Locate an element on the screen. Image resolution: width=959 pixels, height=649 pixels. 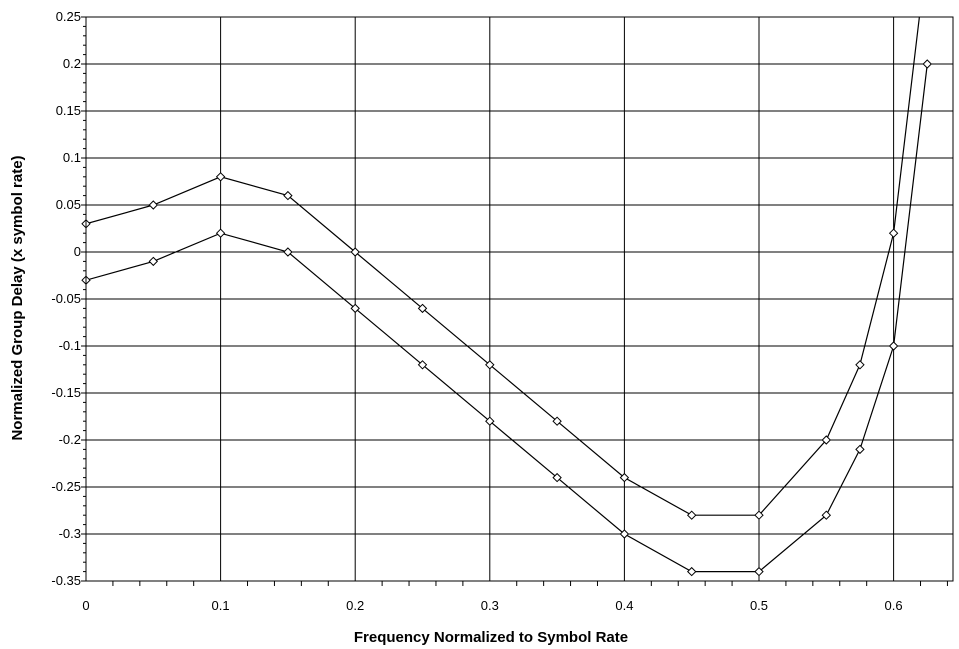
x-tick-label: 0.1 is located at coordinates (221, 605).